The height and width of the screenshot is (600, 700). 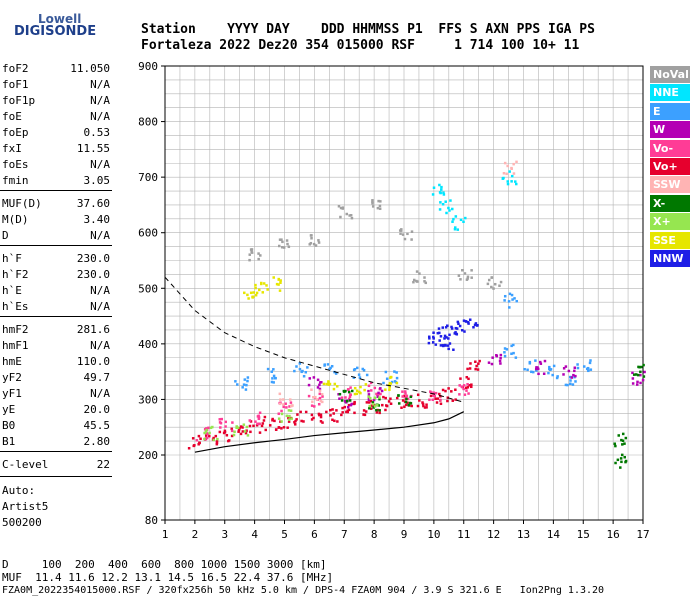 I want to click on x-tick-label: 7, so click(x=344, y=534).